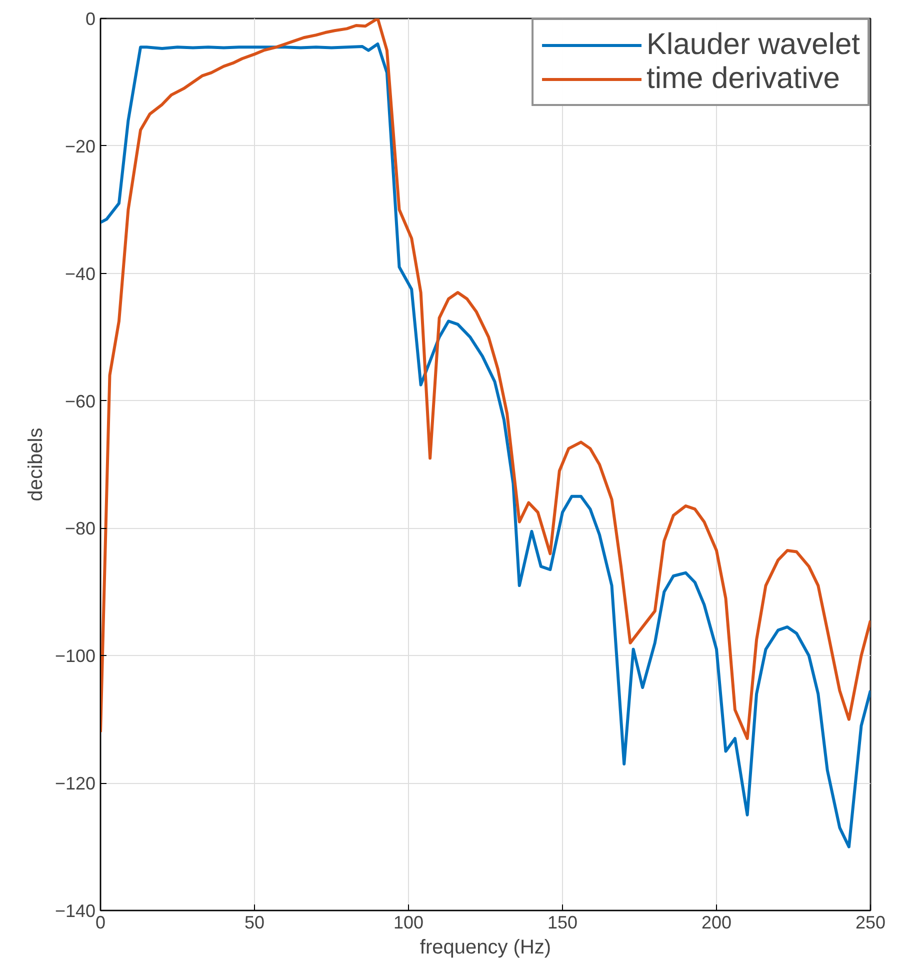  What do you see at coordinates (80, 401) in the screenshot?
I see `y-tick-label: −60` at bounding box center [80, 401].